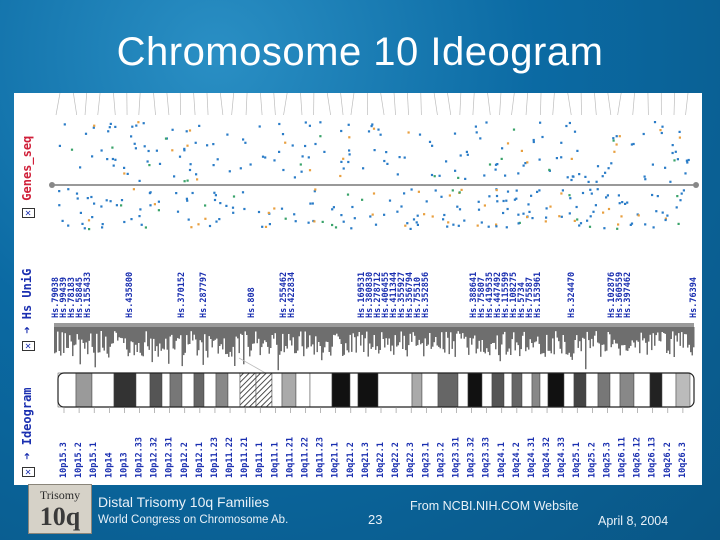 The height and width of the screenshot is (540, 720). I want to click on logo-top-text: Trisomy, so click(60, 495).